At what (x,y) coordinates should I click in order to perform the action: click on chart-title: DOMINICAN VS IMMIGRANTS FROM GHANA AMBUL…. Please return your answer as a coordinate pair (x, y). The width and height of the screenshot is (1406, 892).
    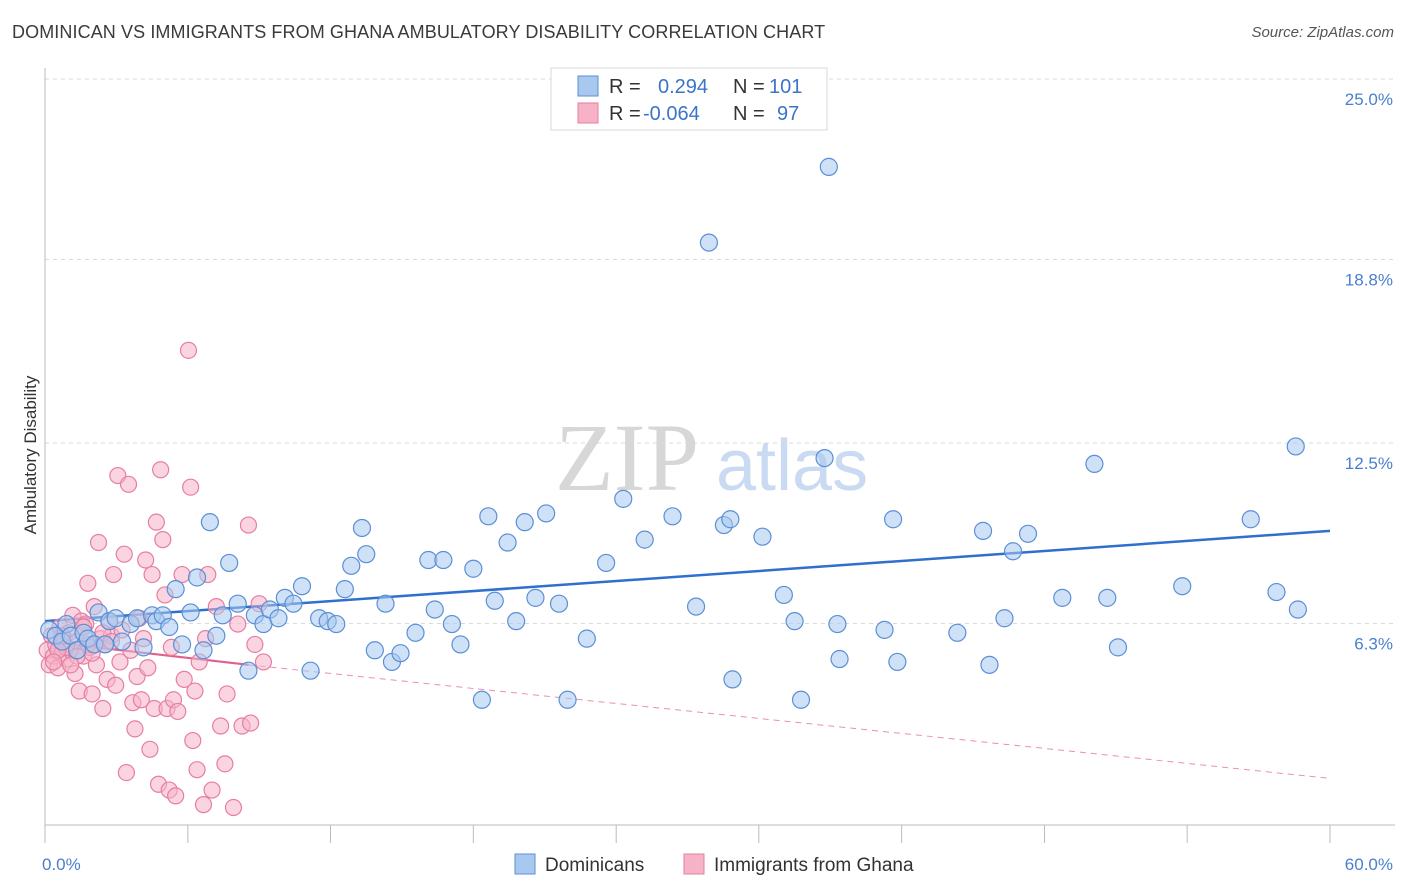
    Looking at the image, I should click on (419, 32).